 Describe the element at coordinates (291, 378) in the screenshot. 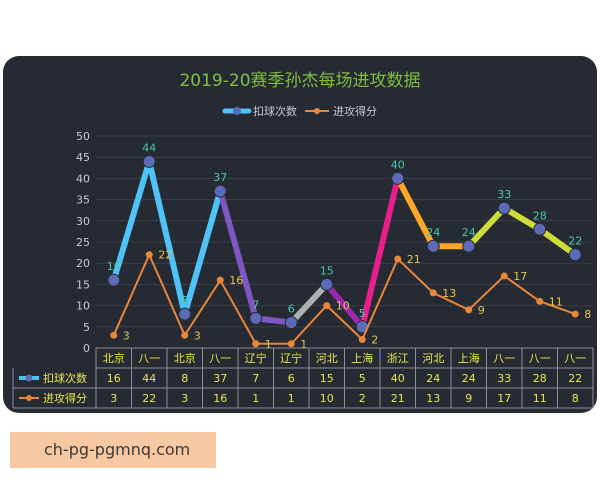

I see `table-cell-spike: 6` at that location.